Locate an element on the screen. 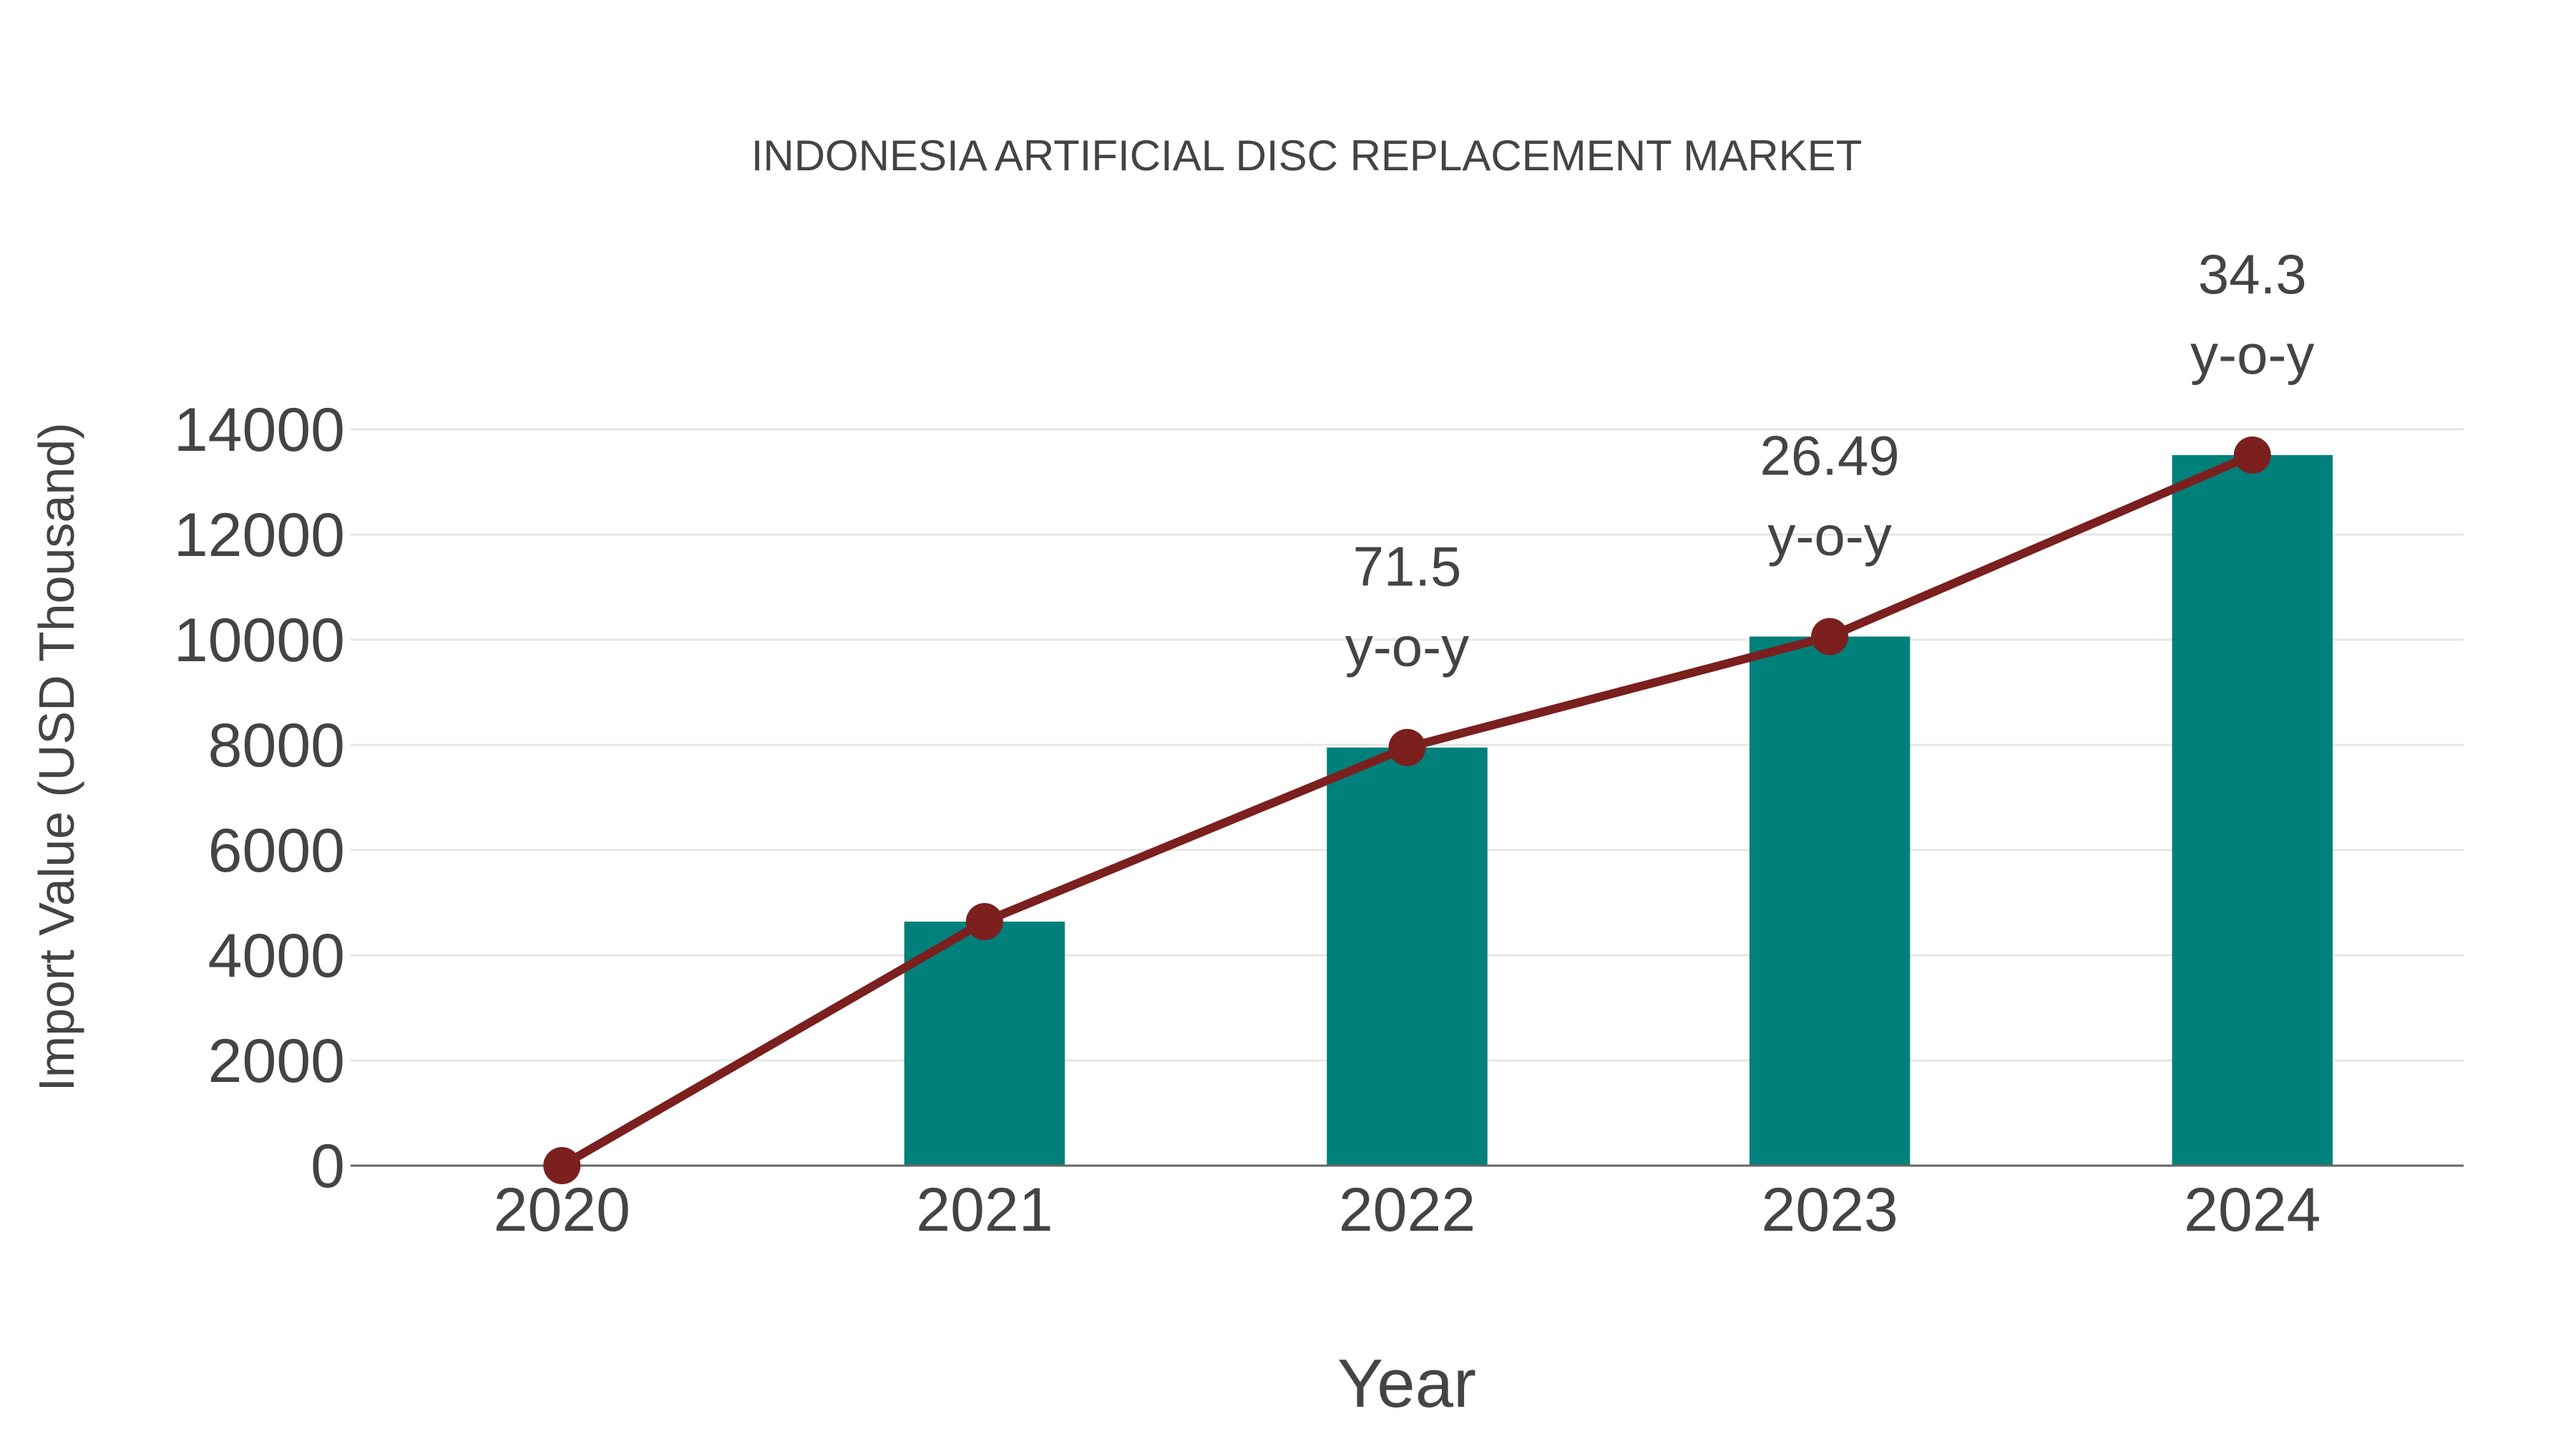 This screenshot has width=2576, height=1449. bar-2021 is located at coordinates (984, 1043).